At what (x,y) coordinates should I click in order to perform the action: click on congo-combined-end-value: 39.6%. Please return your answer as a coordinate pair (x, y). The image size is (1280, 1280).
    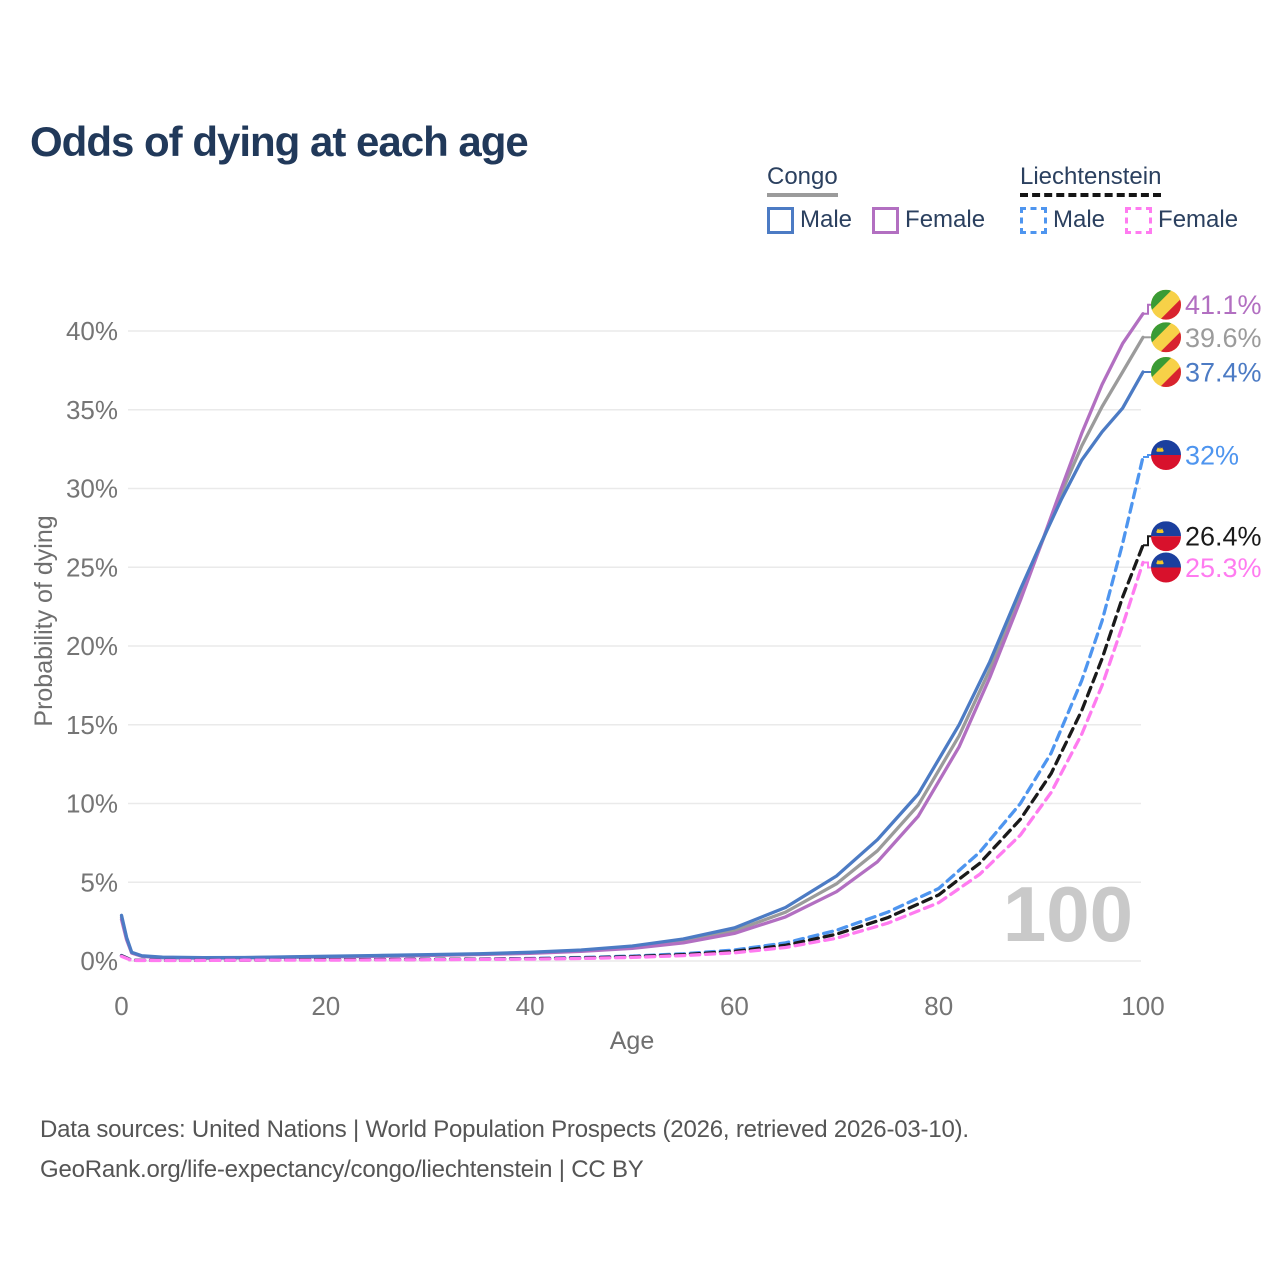
    Looking at the image, I should click on (1223, 338).